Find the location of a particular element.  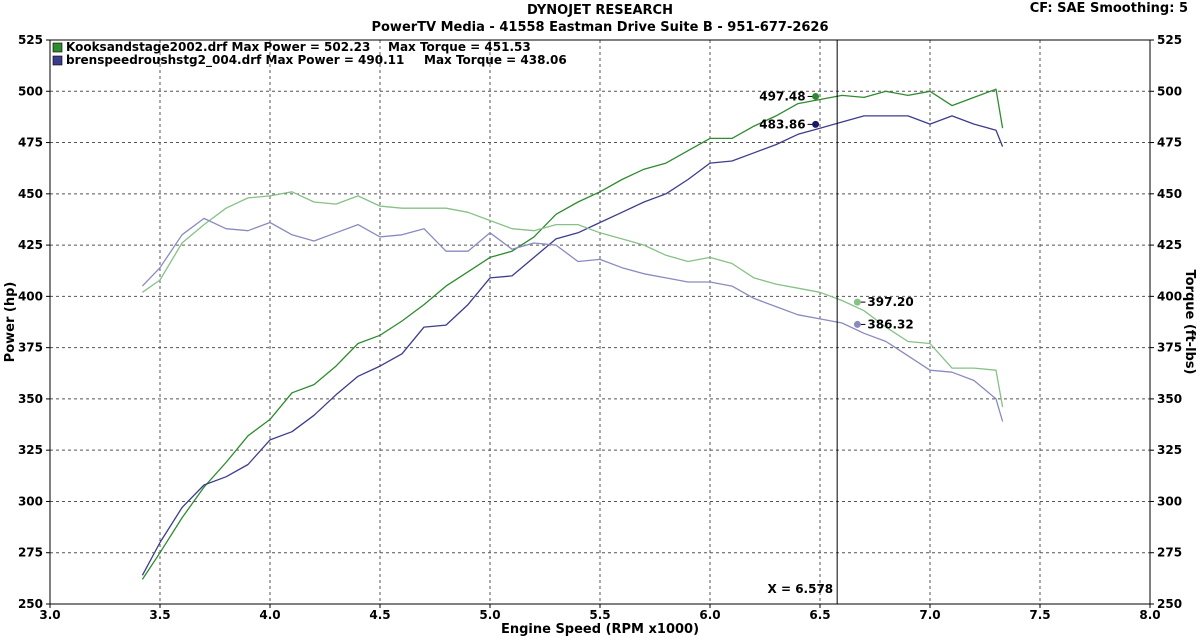

marker-value-label: 397.20 is located at coordinates (890, 302).